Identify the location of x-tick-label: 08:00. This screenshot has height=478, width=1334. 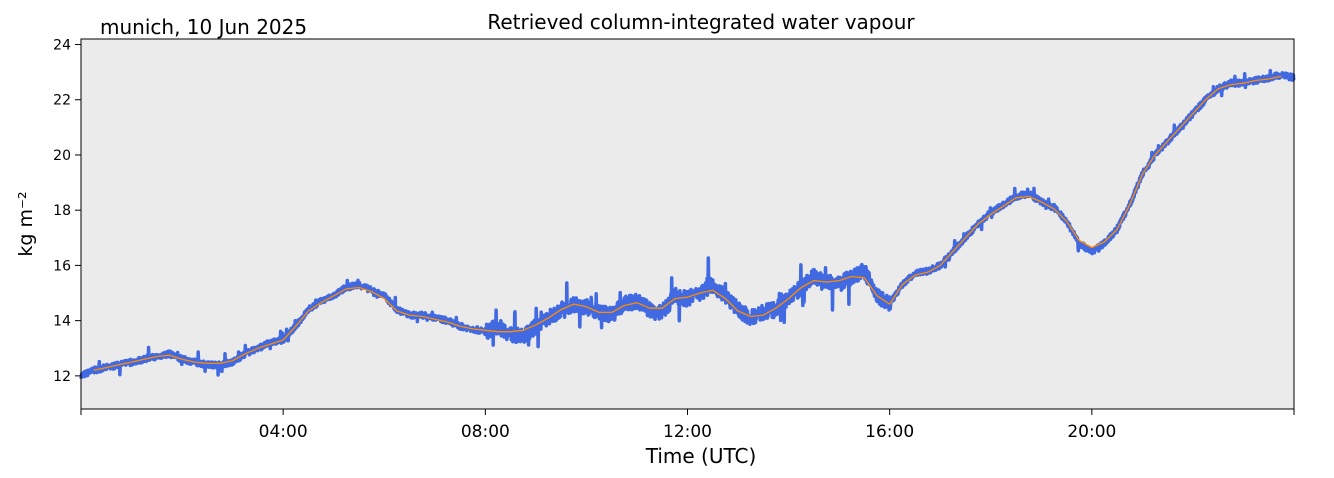
(485, 432).